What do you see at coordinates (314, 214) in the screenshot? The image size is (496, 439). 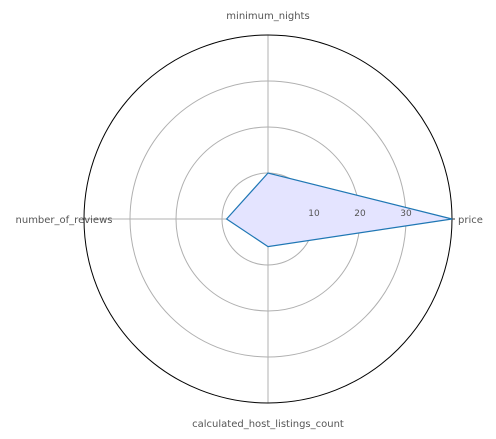 I see `r-tick-label-10: 10` at bounding box center [314, 214].